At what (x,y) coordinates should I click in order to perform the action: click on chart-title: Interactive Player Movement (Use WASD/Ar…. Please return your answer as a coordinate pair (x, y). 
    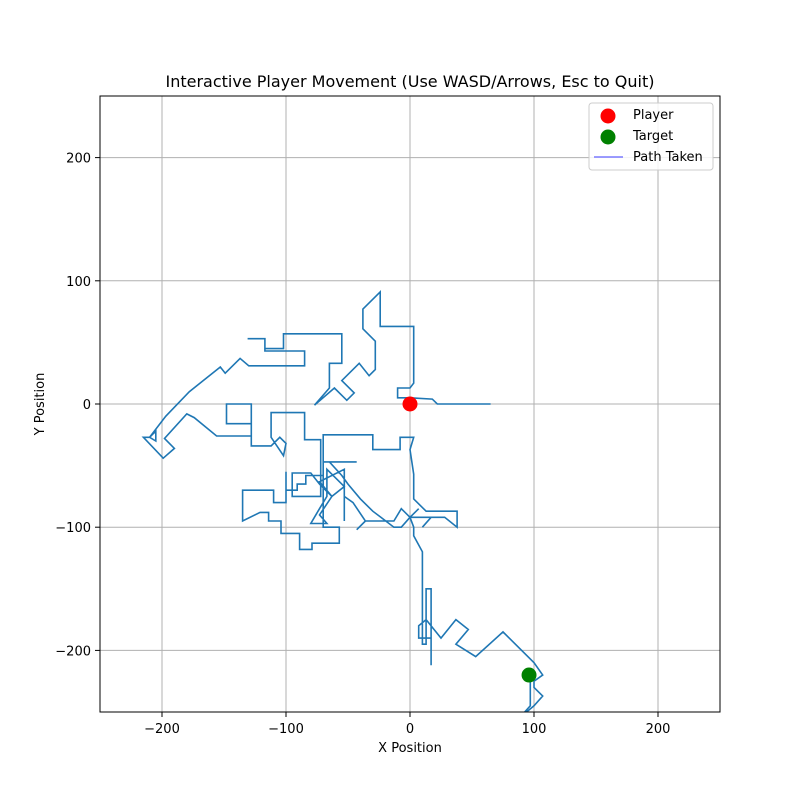
    Looking at the image, I should click on (410, 81).